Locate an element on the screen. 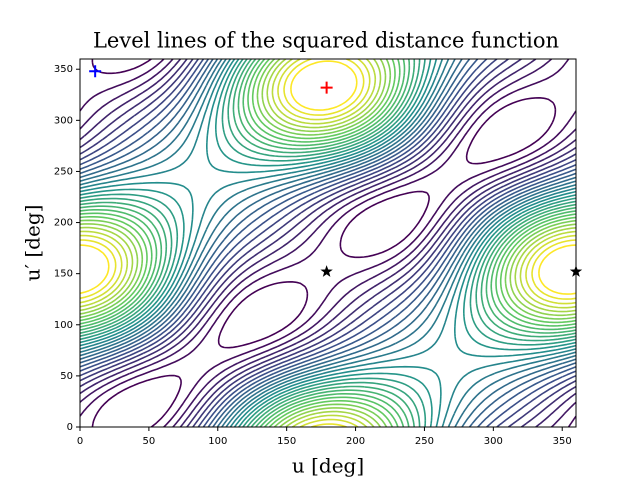 The height and width of the screenshot is (484, 640). x-tick-label: 150 is located at coordinates (286, 441).